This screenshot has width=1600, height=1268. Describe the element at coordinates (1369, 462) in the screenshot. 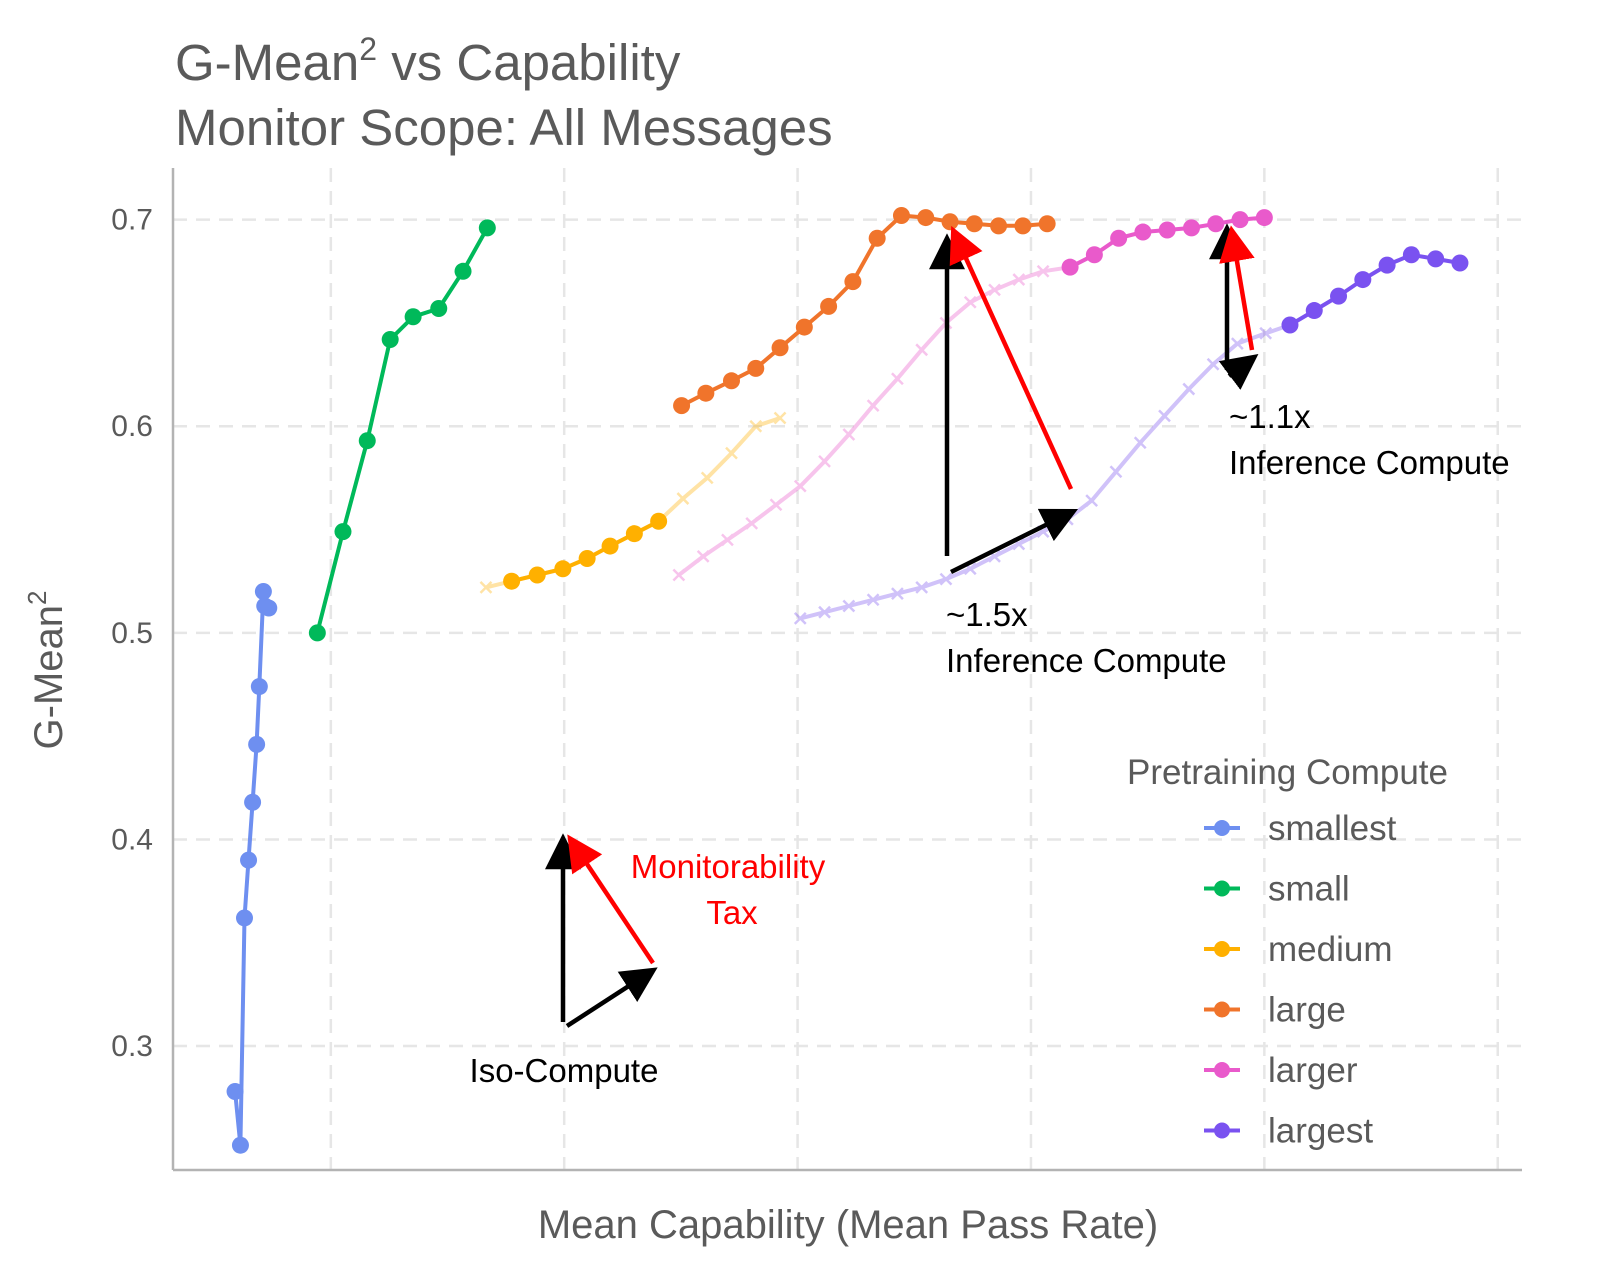

I see `inference-11-label-line2: Inference Compute` at that location.